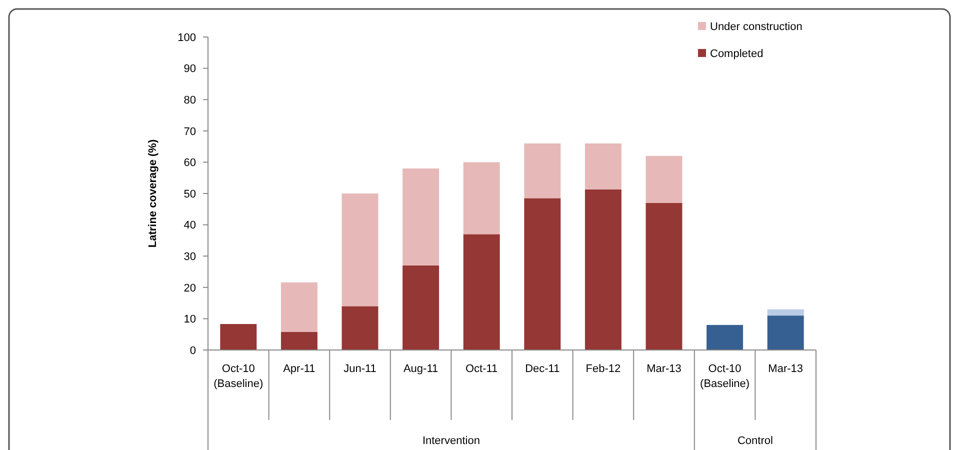  Describe the element at coordinates (190, 69) in the screenshot. I see `y-tick-label: 90` at that location.